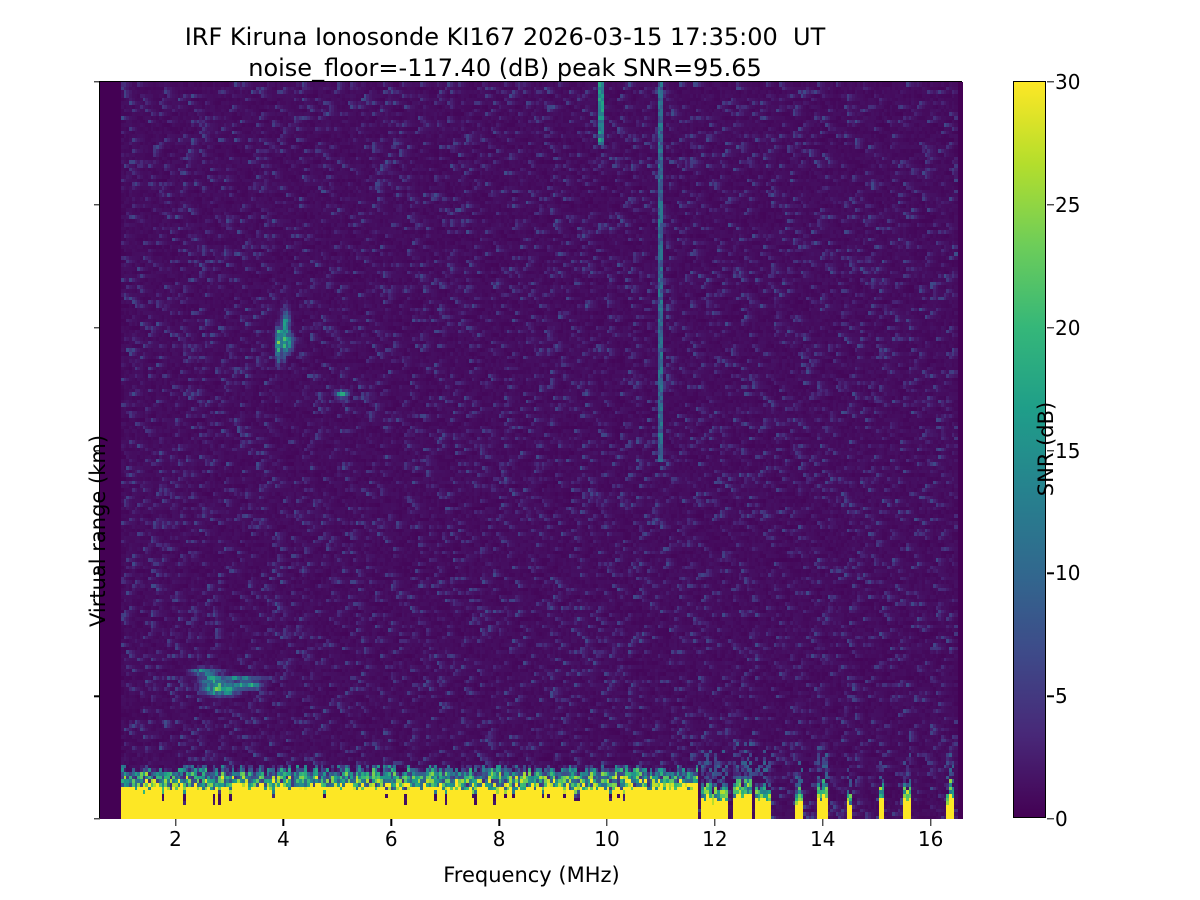 The width and height of the screenshot is (1200, 900). What do you see at coordinates (531, 875) in the screenshot?
I see `x-axis-label: Frequency (MHz)` at bounding box center [531, 875].